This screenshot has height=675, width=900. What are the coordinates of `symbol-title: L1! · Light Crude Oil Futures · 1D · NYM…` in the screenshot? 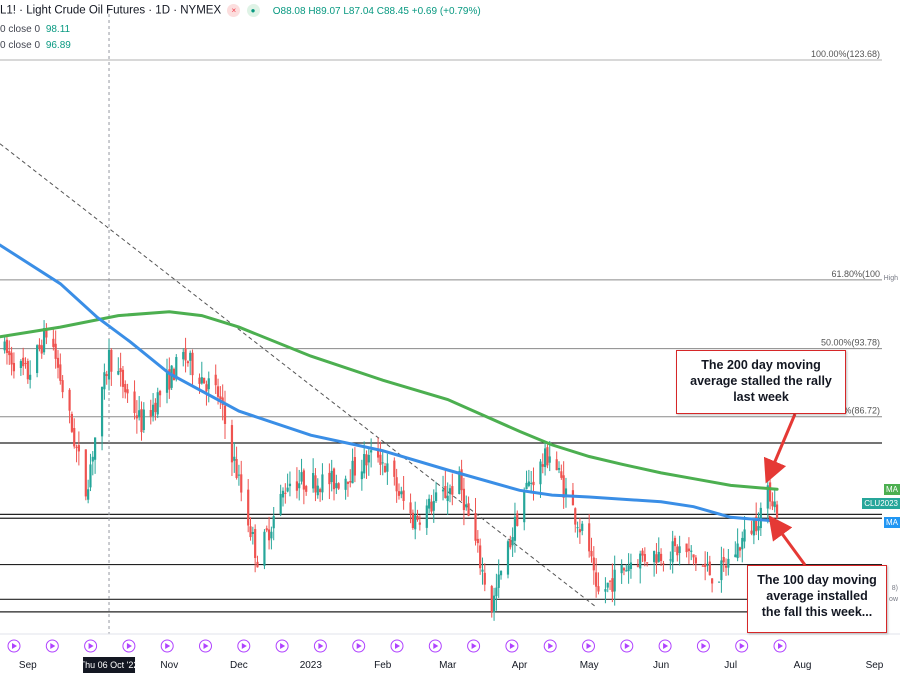 It's located at (111, 10).